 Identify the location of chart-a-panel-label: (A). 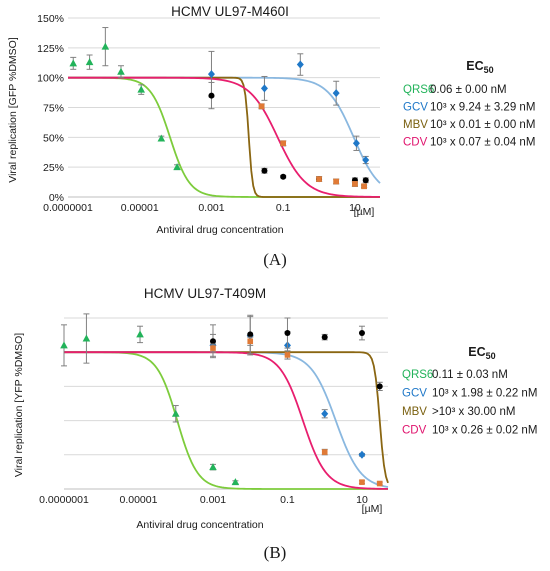
(275, 259).